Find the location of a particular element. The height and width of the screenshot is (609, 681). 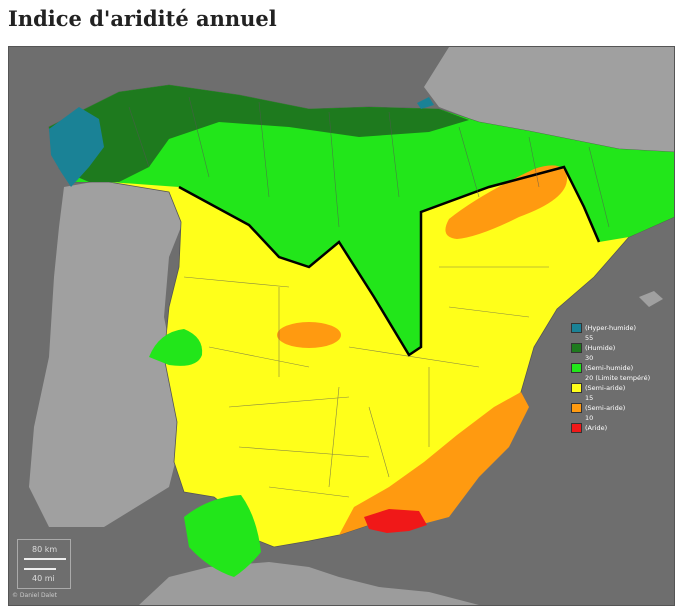

africa-land is located at coordinates (309, 583).